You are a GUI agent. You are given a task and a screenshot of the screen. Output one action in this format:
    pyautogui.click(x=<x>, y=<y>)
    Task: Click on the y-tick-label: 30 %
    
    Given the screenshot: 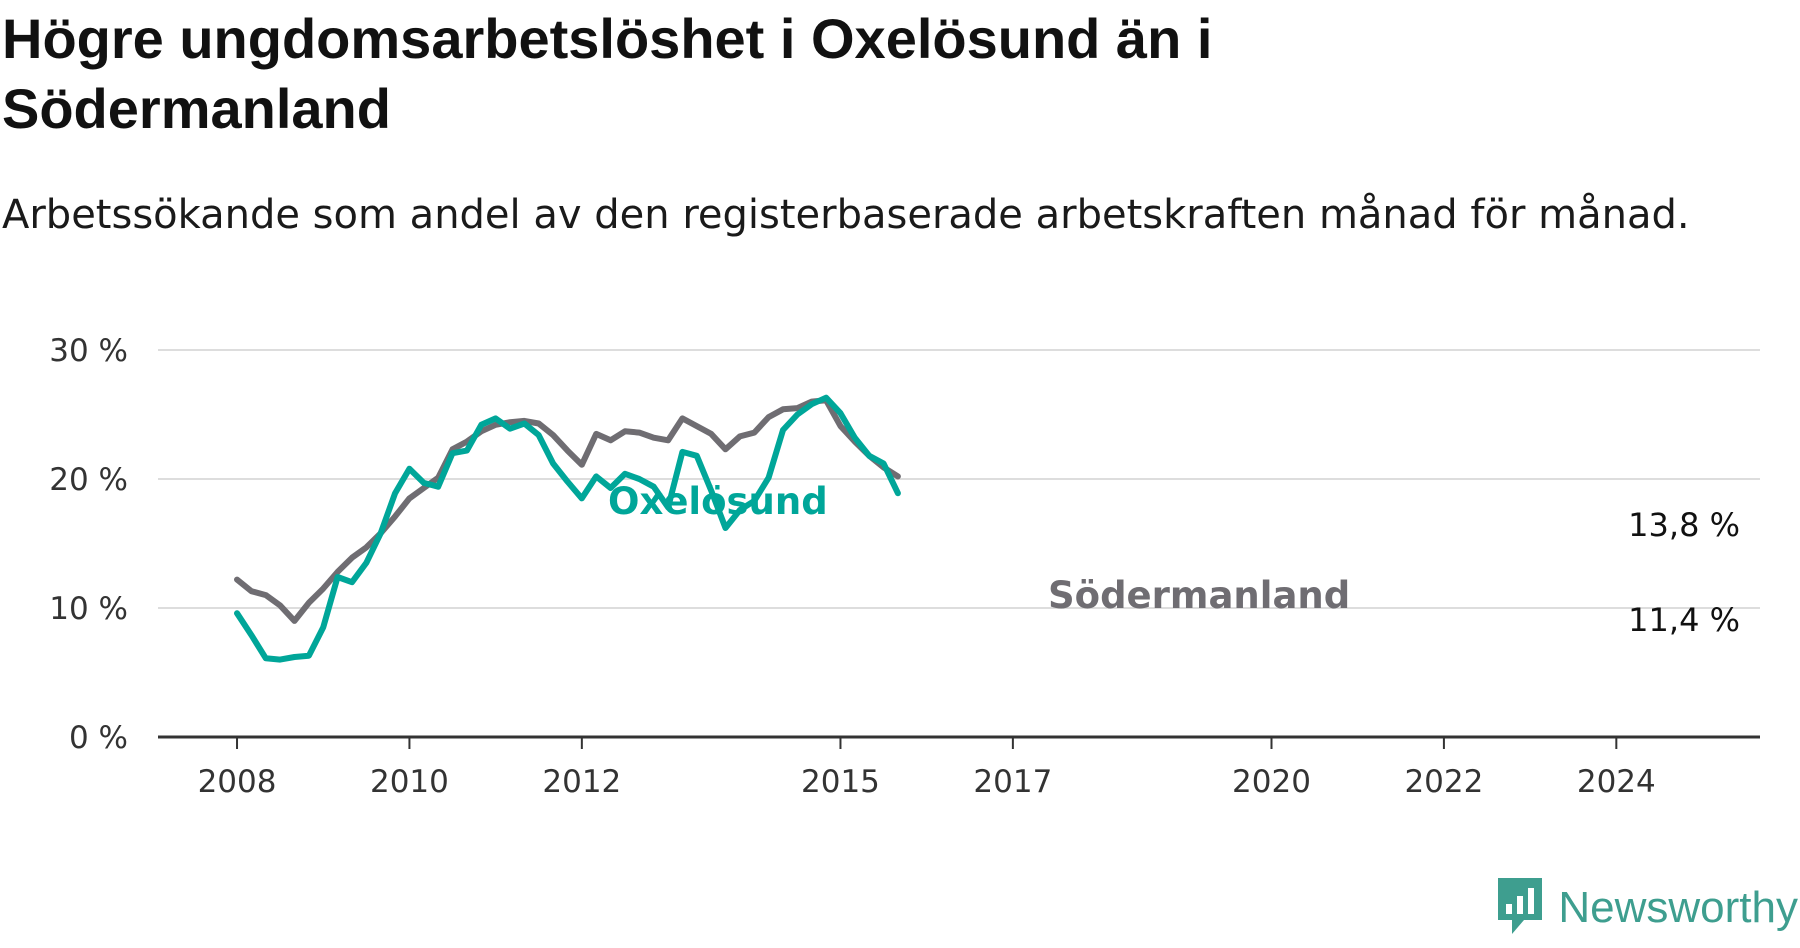 What is the action you would take?
    pyautogui.click(x=88, y=351)
    